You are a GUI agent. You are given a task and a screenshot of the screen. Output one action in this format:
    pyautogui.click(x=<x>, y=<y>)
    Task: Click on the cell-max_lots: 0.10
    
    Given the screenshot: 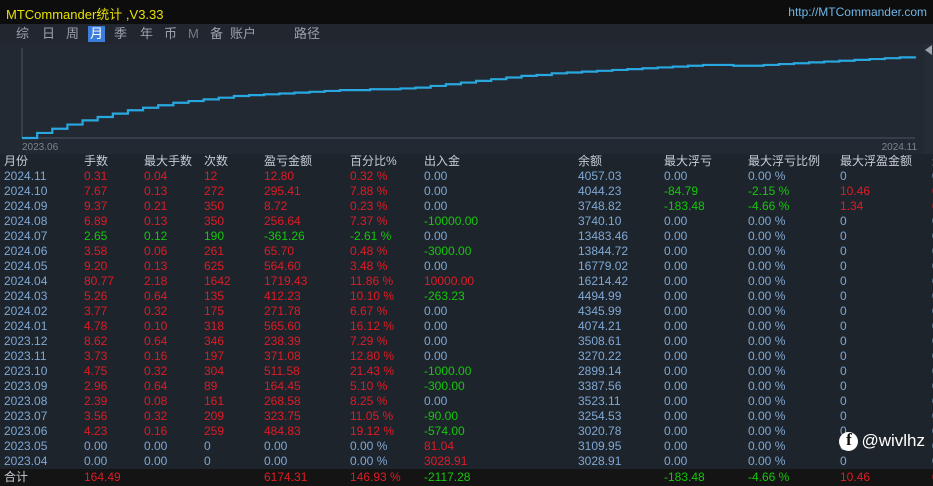 What is the action you would take?
    pyautogui.click(x=156, y=326)
    